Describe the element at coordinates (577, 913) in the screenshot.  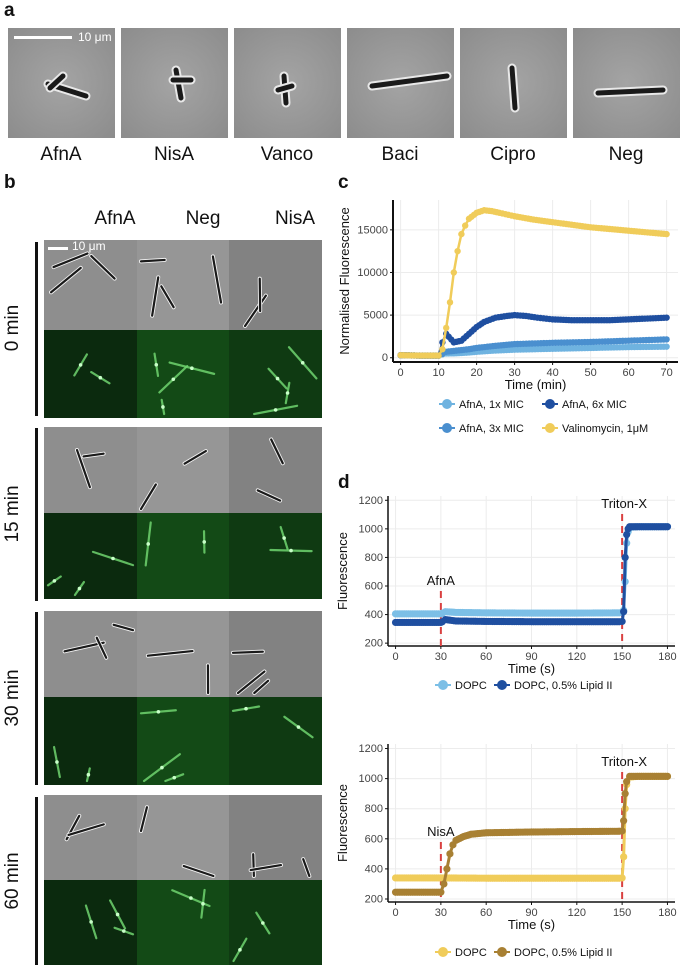
I see `x-tick-label: 120` at that location.